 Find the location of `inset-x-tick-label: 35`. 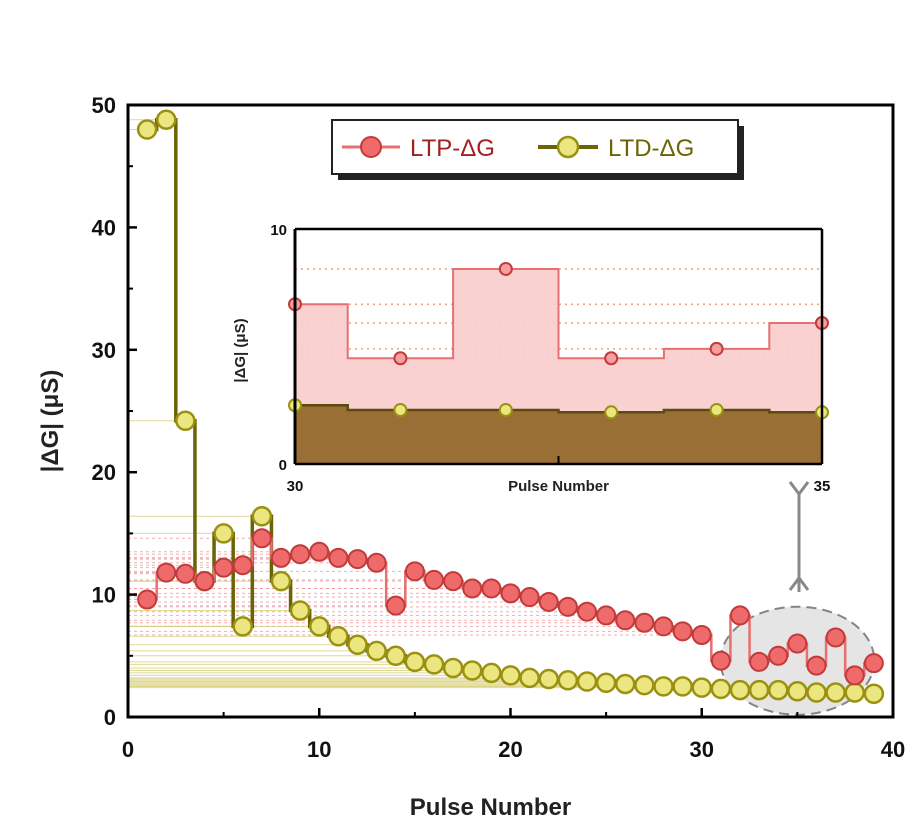

inset-x-tick-label: 35 is located at coordinates (822, 486).